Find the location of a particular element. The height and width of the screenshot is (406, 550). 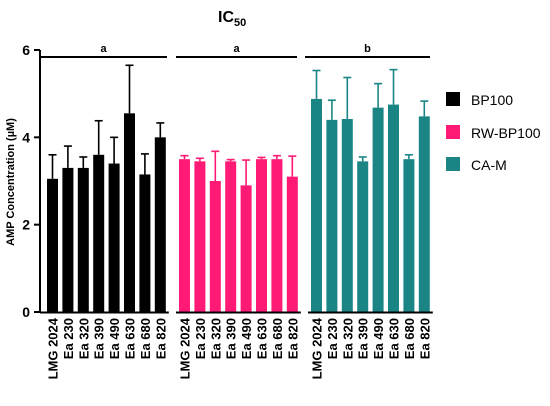

chart-title: IC50 is located at coordinates (232, 19).